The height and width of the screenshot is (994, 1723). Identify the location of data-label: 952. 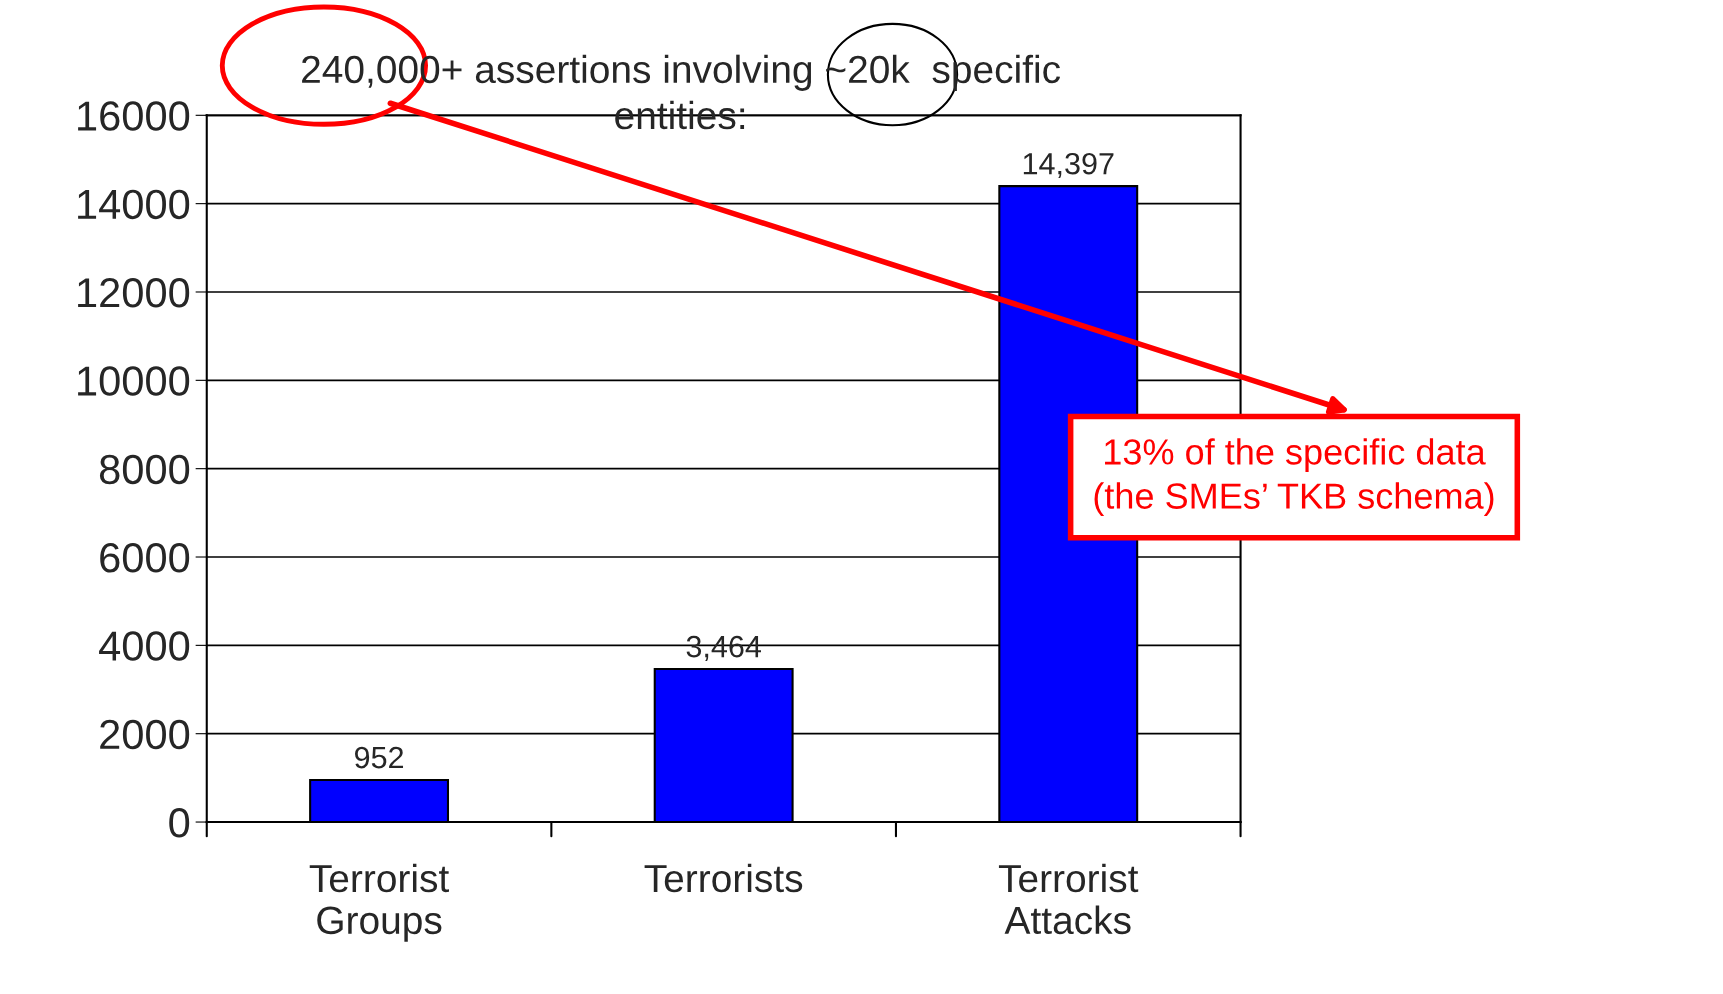
(379, 757).